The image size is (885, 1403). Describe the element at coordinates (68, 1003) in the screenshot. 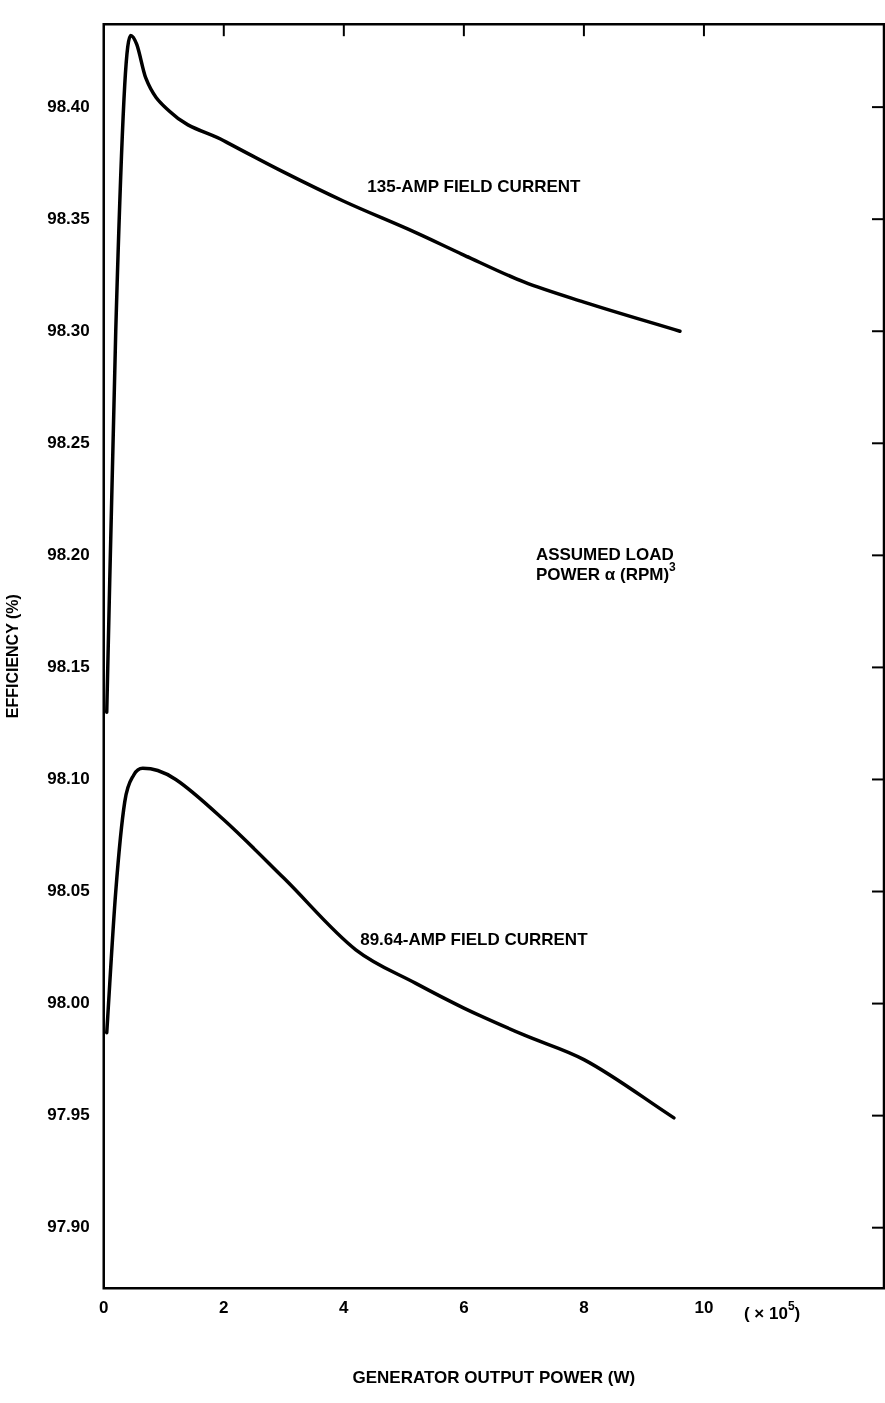

I see `y-tick-label: 98.00` at that location.